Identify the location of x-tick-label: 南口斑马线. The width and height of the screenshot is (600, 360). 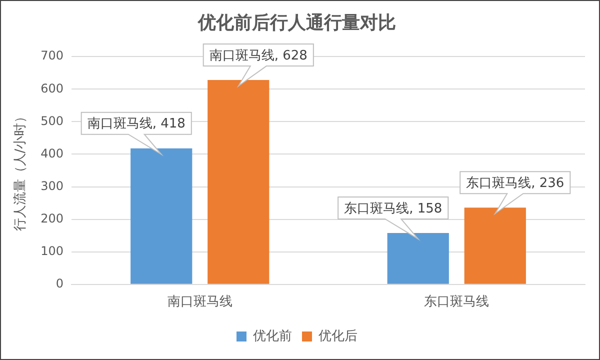
(199, 302).